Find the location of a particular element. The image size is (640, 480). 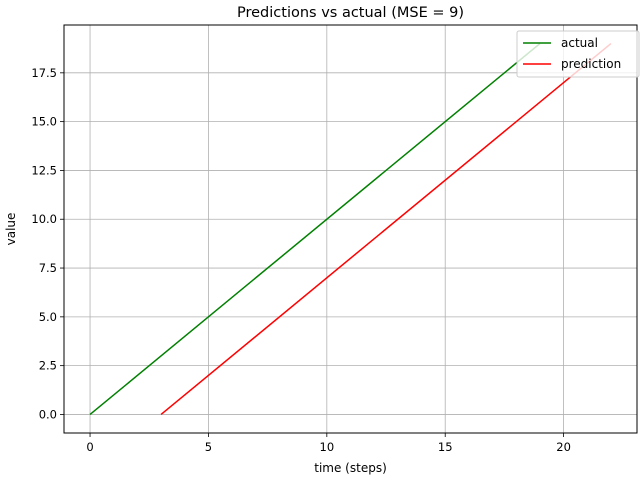

x-tick-label: 15 is located at coordinates (445, 447).